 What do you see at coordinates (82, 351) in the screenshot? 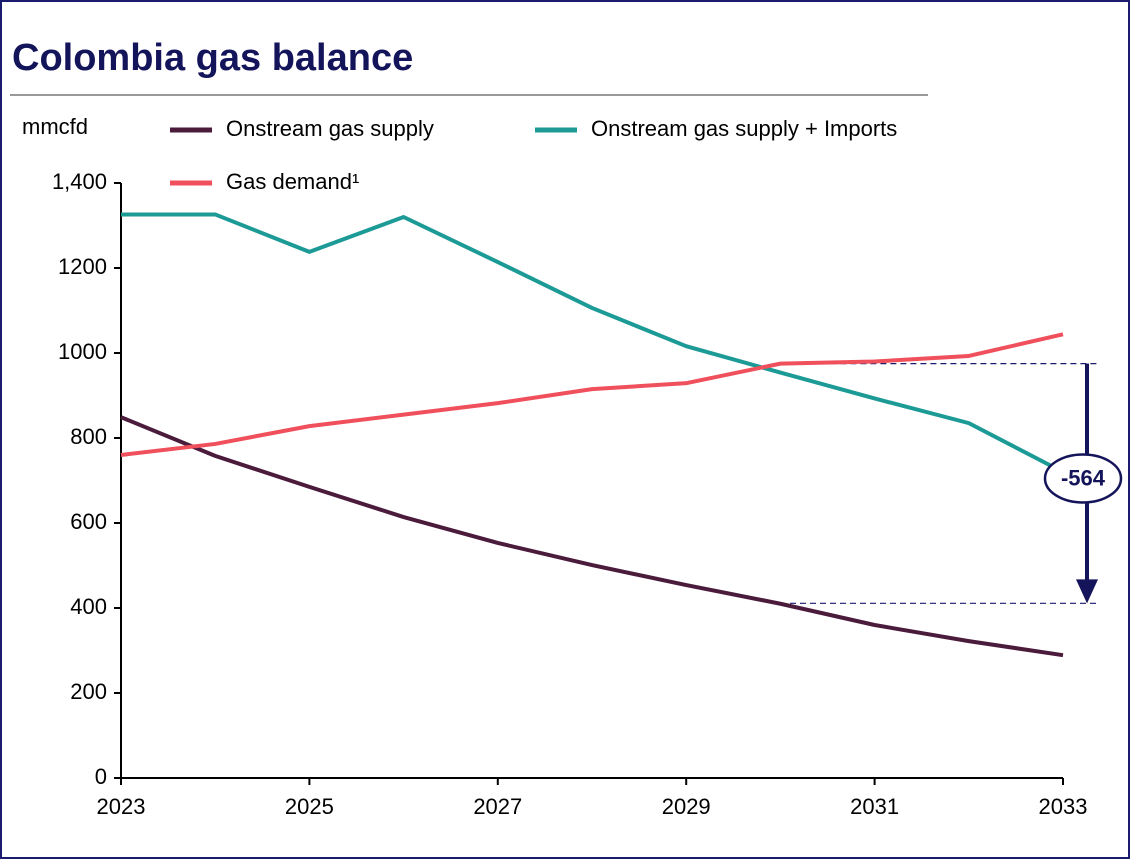
I see `y-tick-label: 1000` at bounding box center [82, 351].